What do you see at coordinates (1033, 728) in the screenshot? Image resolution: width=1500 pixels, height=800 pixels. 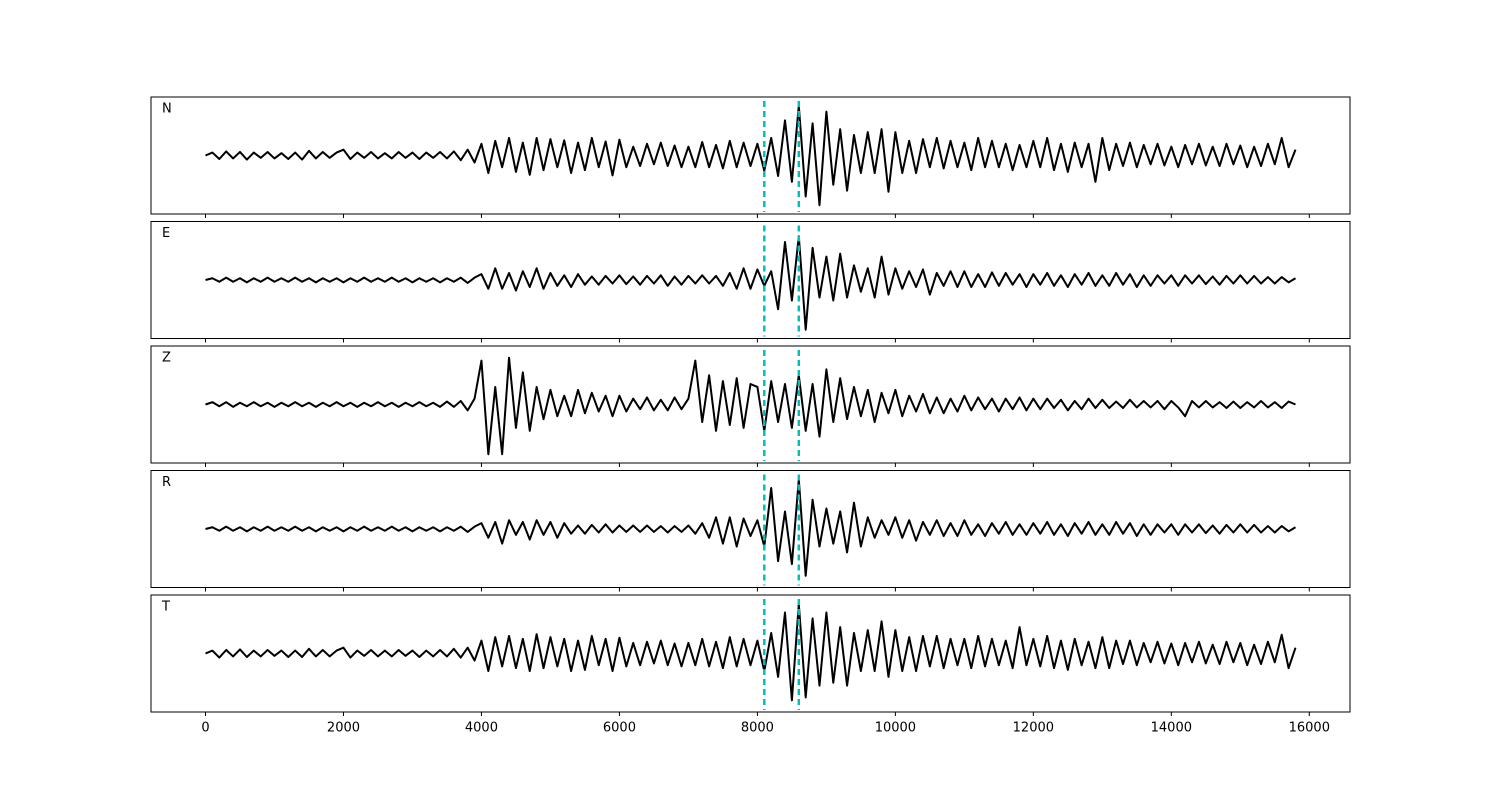 I see `x-tick-label: 12000` at bounding box center [1033, 728].